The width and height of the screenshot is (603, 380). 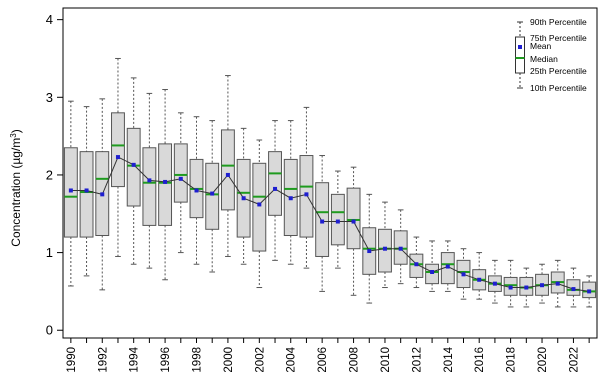 I want to click on x-tick-label: 1998, so click(x=198, y=360).